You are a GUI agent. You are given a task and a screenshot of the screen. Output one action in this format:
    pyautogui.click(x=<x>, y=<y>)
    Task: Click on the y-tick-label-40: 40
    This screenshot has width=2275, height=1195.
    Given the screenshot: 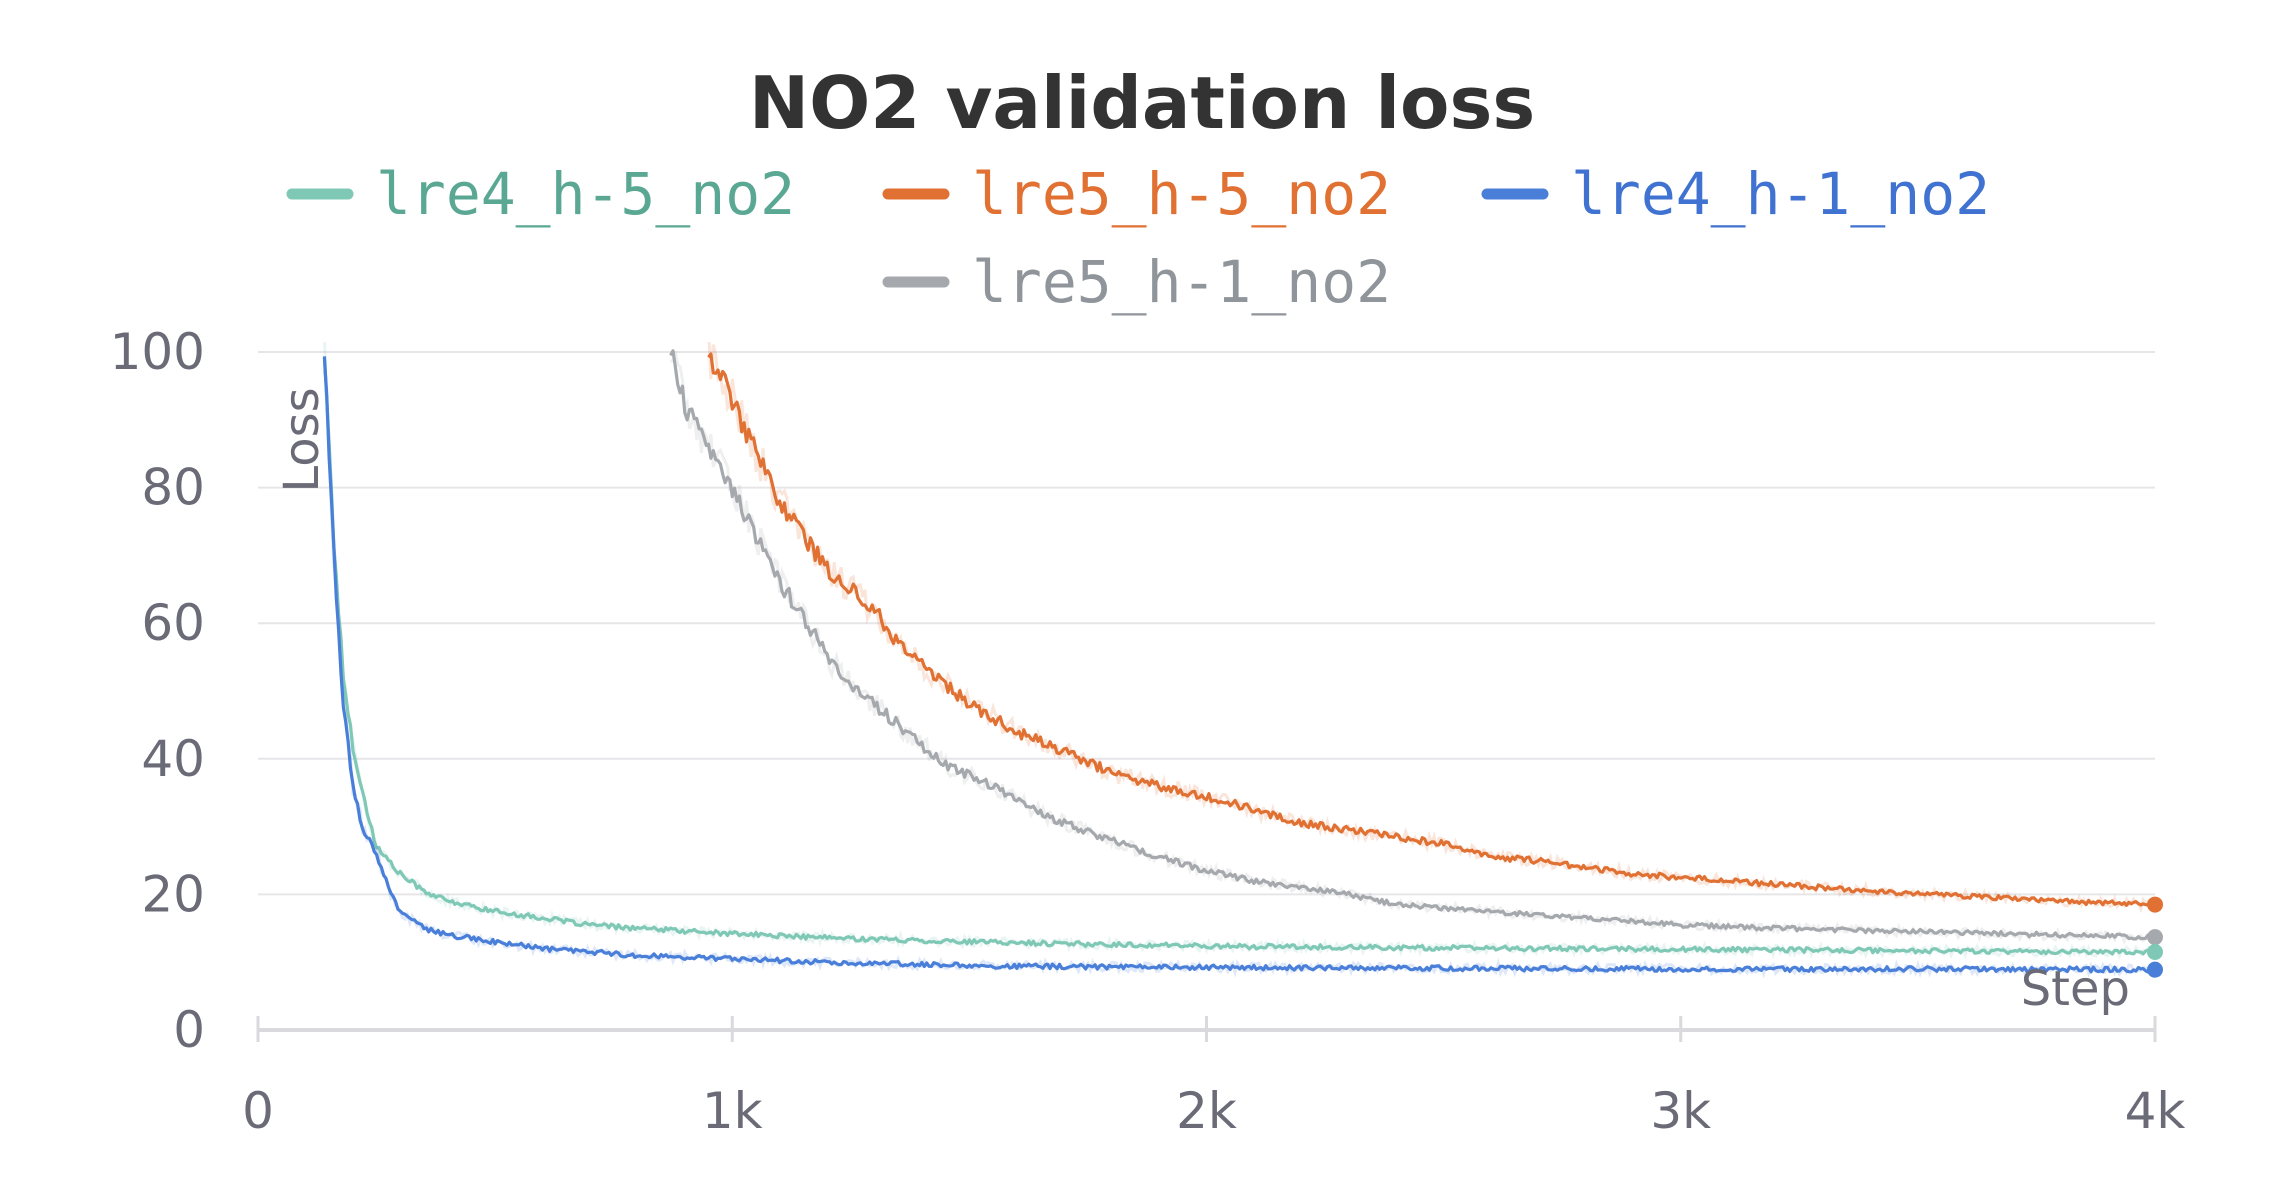 What is the action you would take?
    pyautogui.click(x=173, y=759)
    